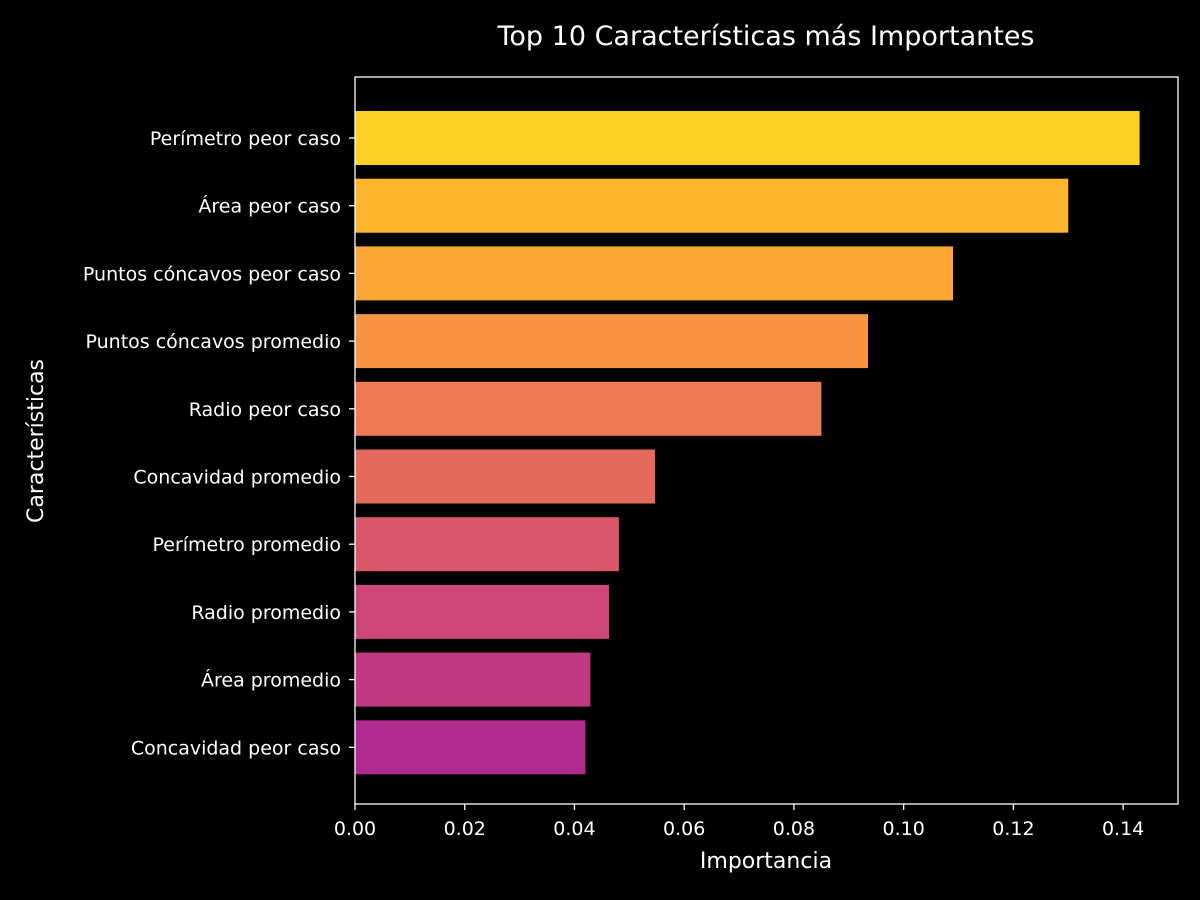 The image size is (1200, 900). What do you see at coordinates (213, 342) in the screenshot?
I see `y-tick-label: Puntos cóncavos promedio` at bounding box center [213, 342].